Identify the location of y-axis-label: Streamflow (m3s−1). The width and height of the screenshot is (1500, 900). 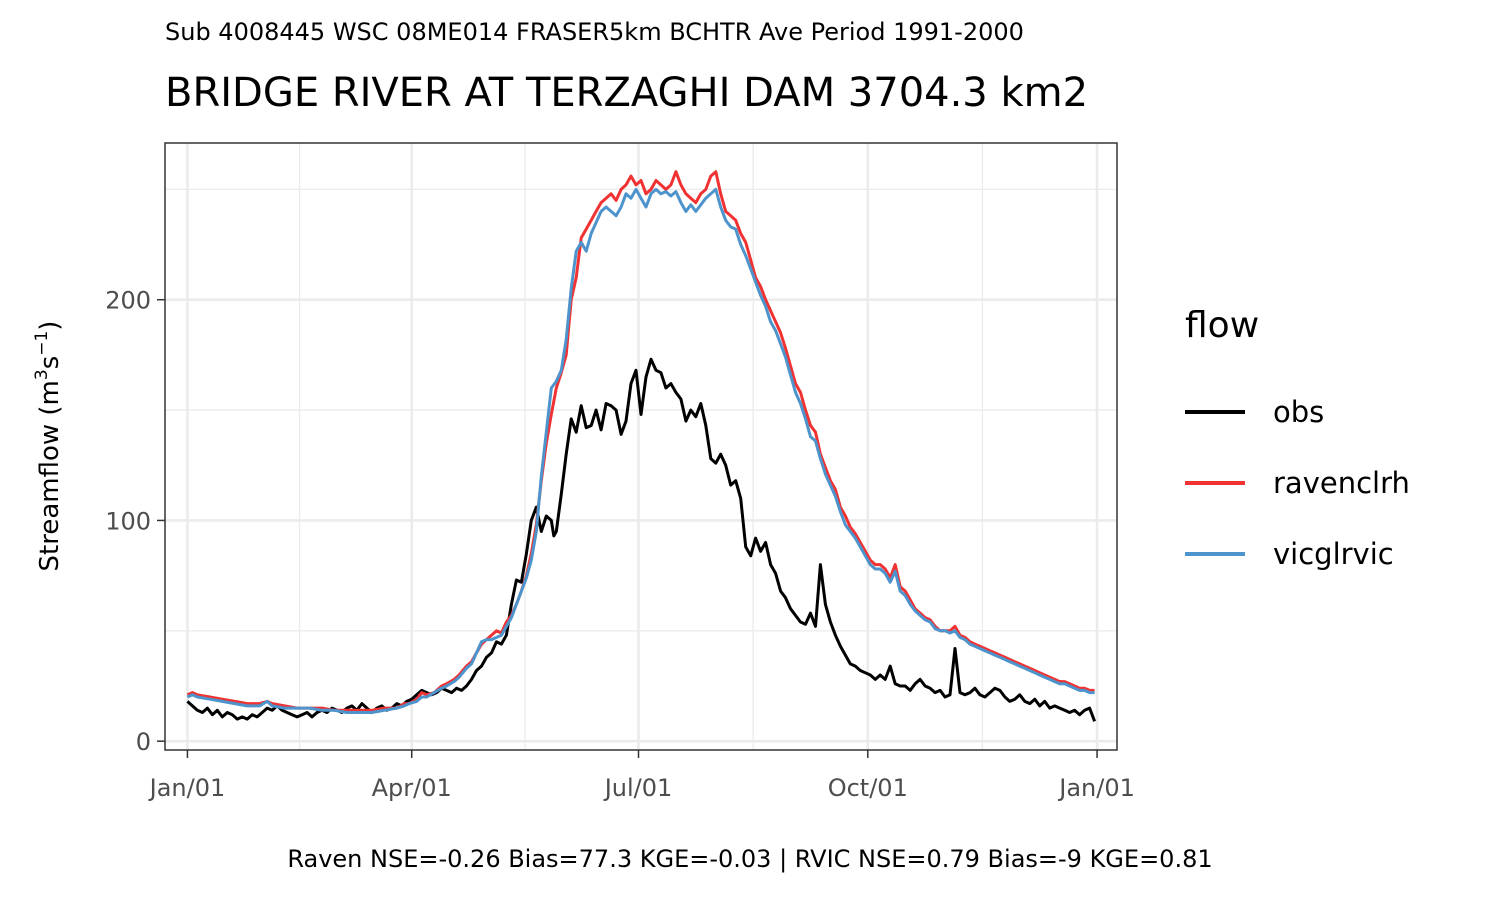
(48, 446).